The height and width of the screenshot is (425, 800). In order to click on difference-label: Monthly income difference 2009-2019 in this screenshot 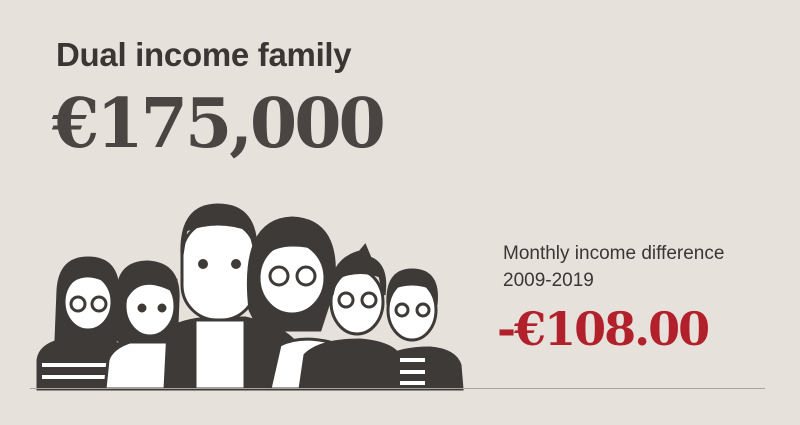, I will do `click(613, 267)`.